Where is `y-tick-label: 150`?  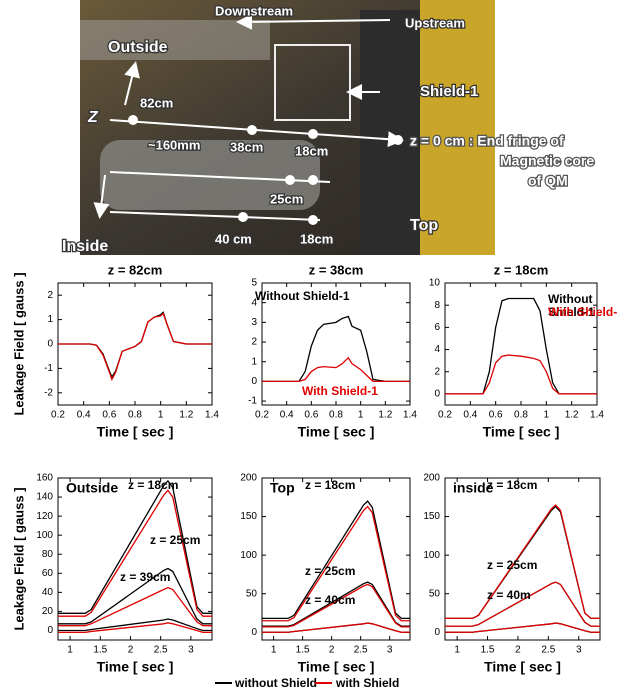
y-tick-label: 150 is located at coordinates (431, 516).